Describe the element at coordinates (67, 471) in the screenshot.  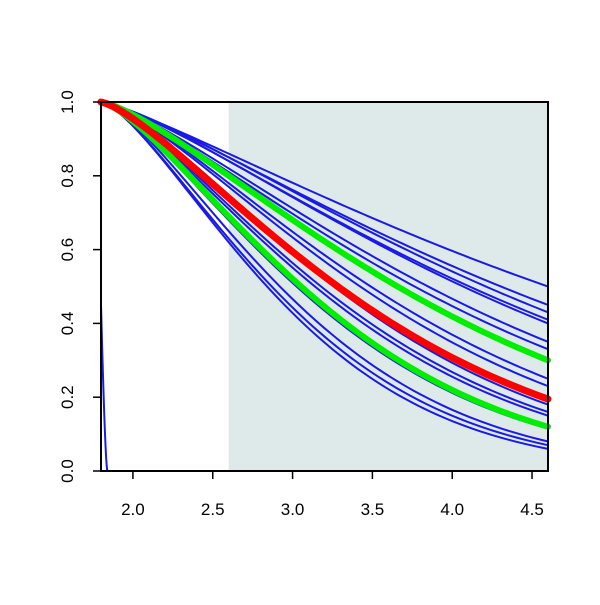
I see `y-tick-label: 0.0` at that location.